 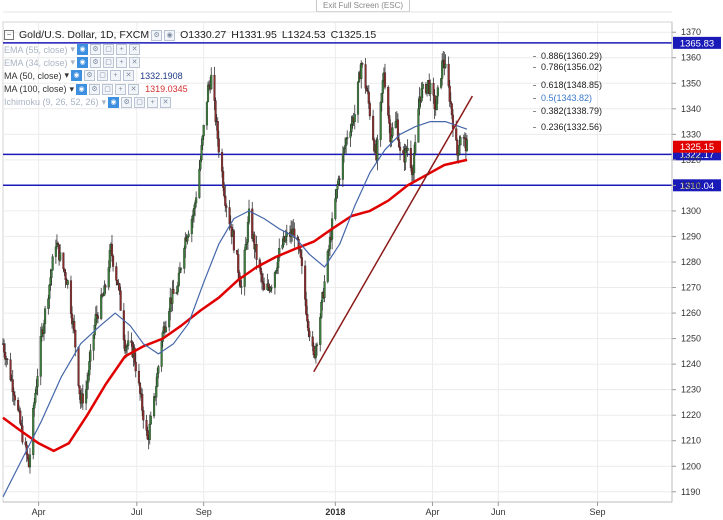 What do you see at coordinates (51, 102) in the screenshot?
I see `indicator-name: Ichimoku (9, 26, 52, 26)` at bounding box center [51, 102].